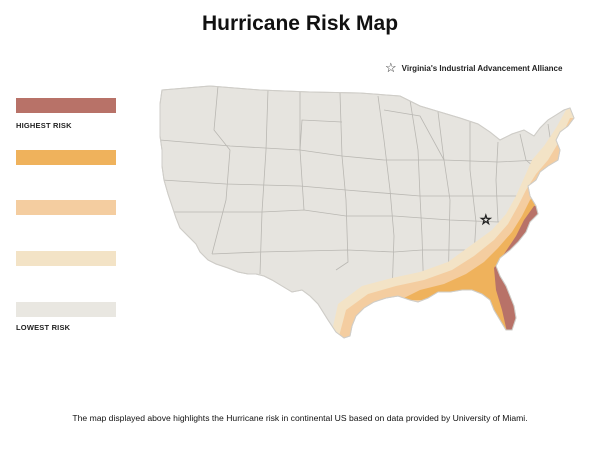  I want to click on star-outline-icon: ☆, so click(391, 67).